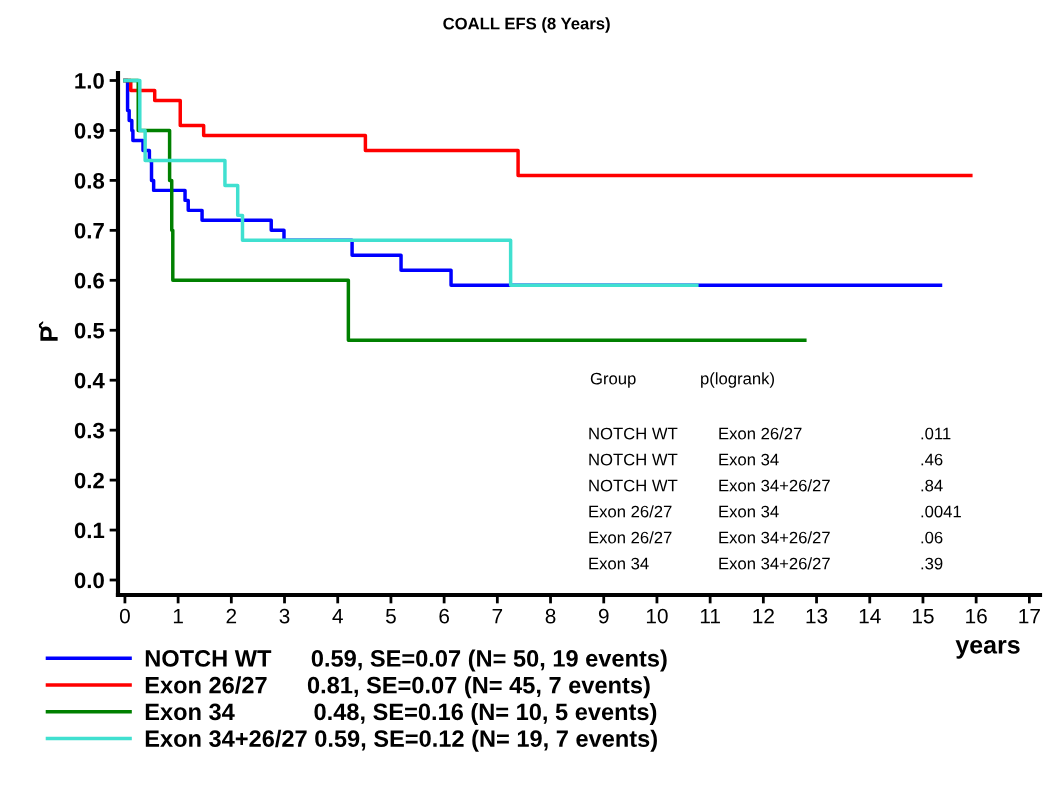 Image resolution: width=1048 pixels, height=787 pixels. What do you see at coordinates (870, 616) in the screenshot?
I see `x-tick-label: 14` at bounding box center [870, 616].